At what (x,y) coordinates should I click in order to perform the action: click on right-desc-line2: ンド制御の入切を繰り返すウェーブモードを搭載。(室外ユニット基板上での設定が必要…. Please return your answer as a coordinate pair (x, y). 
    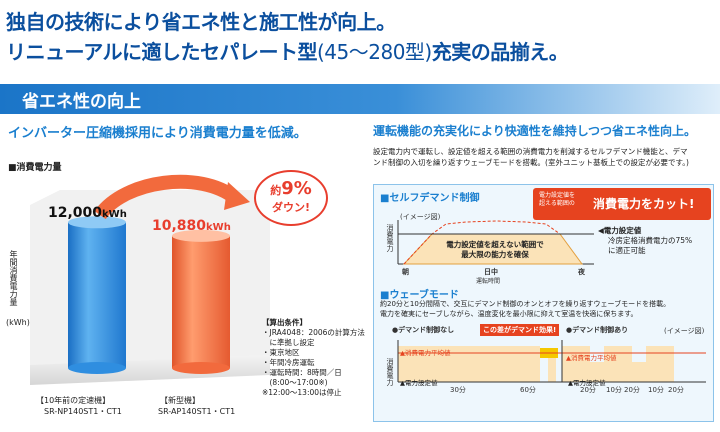
    Looking at the image, I should click on (531, 162).